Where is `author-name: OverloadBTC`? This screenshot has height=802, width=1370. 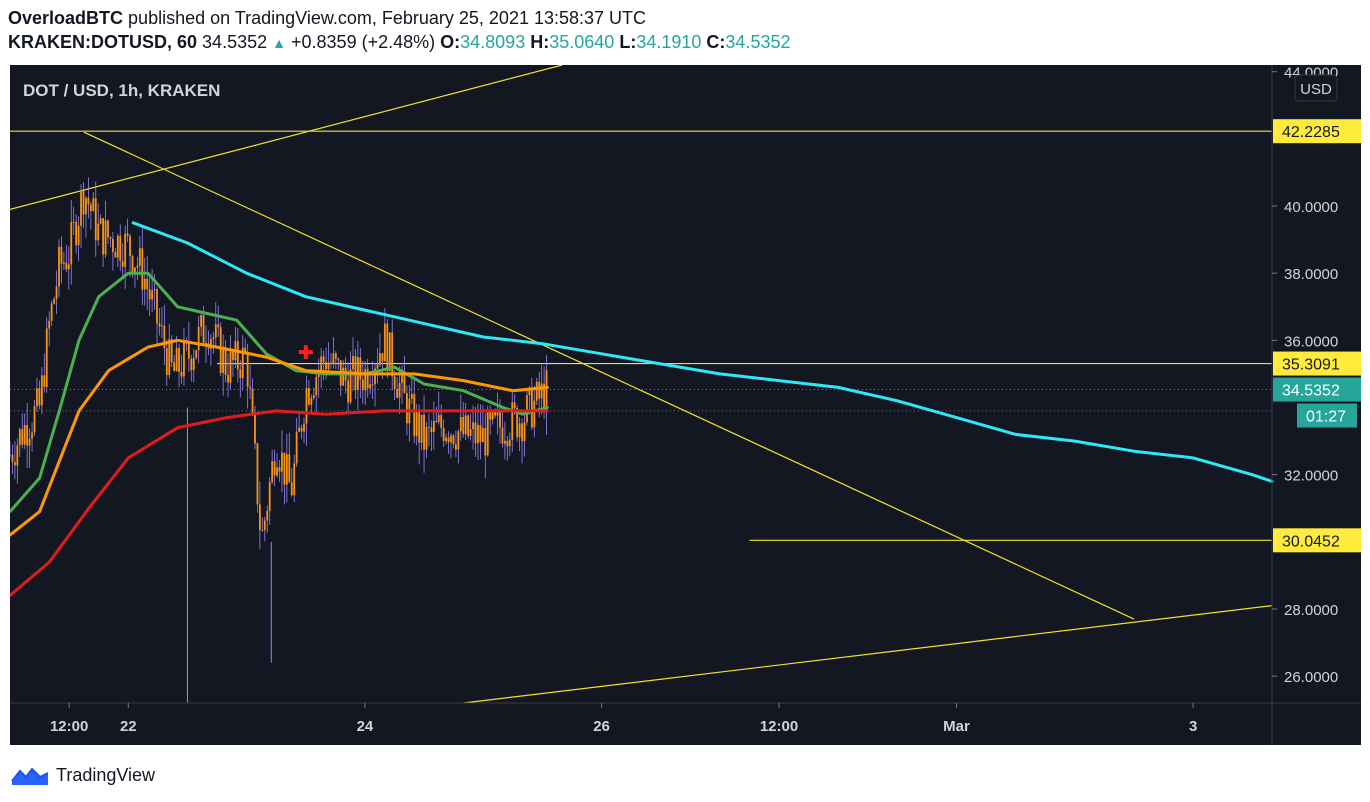
author-name: OverloadBTC is located at coordinates (66, 18).